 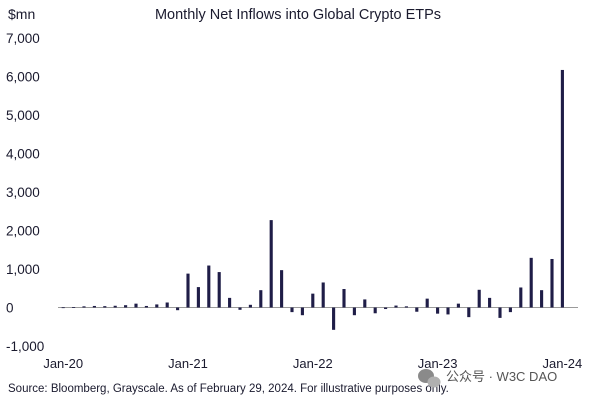 I want to click on y-tick-label: 2,000, so click(x=23, y=231).